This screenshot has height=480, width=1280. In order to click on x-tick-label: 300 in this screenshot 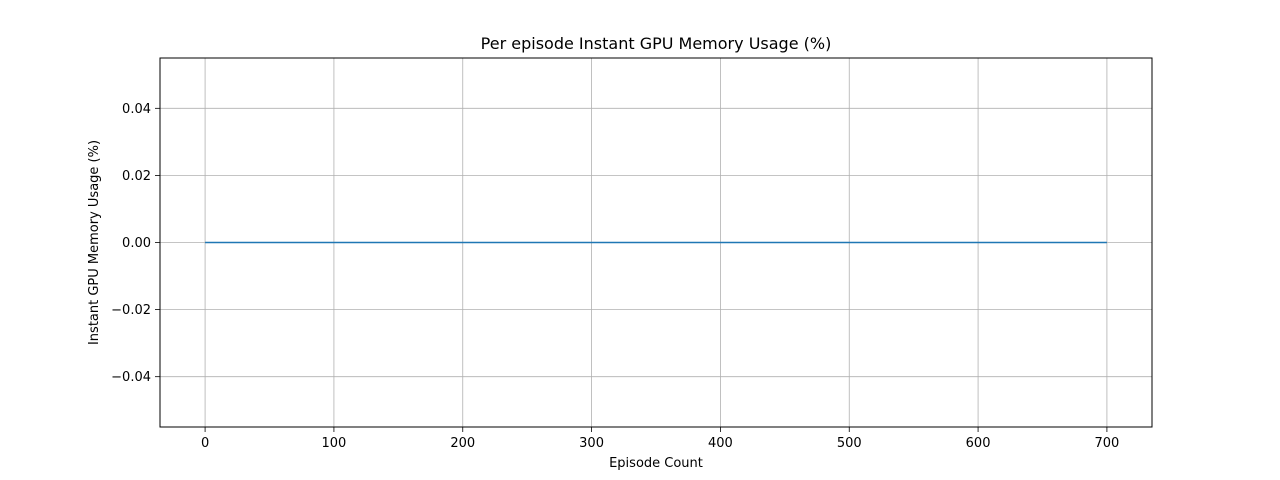, I will do `click(591, 443)`.